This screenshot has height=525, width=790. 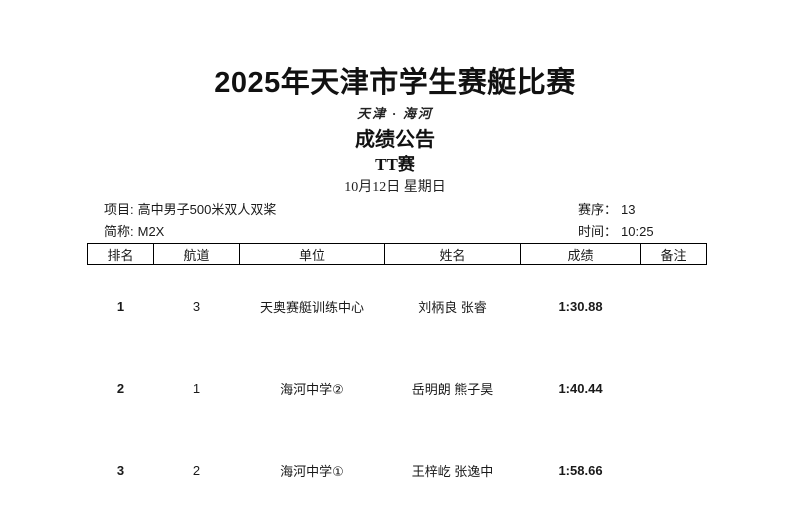 I want to click on table-row: 3 2 海河中学① 王梓屹 张逸中 1:58.66, so click(x=397, y=470).